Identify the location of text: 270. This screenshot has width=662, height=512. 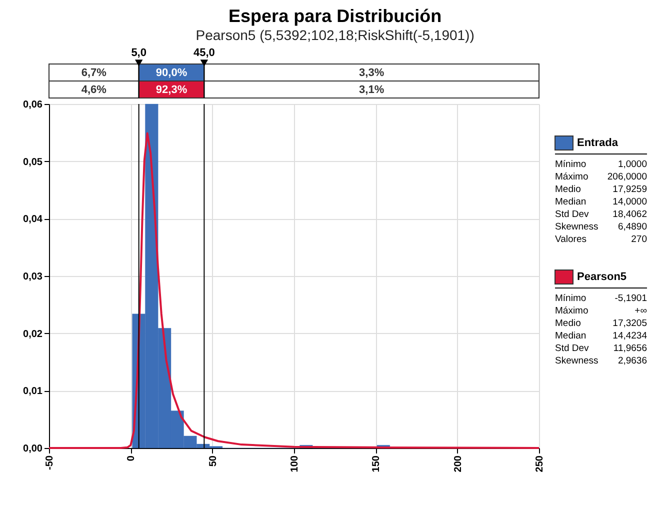
(639, 239).